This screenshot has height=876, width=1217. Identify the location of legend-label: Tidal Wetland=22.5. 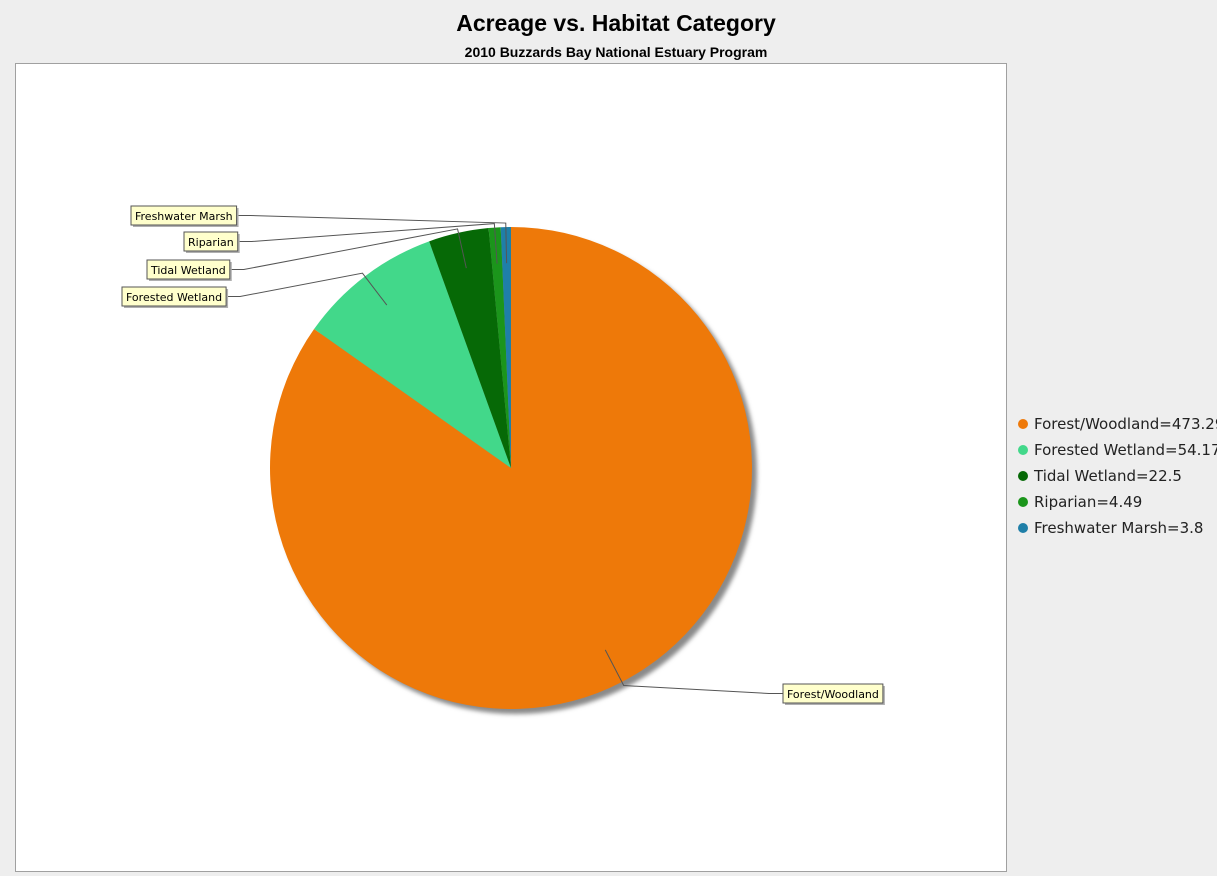
(1108, 476).